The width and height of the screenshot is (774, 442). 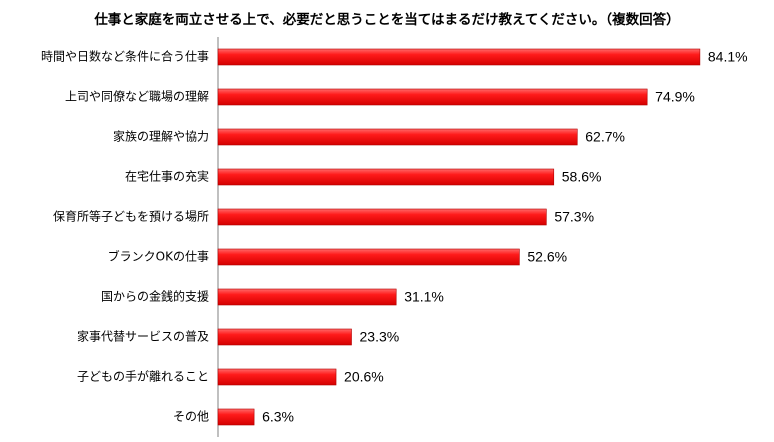 I want to click on category-label: 上司や同僚など職場の理解, so click(x=137, y=96).